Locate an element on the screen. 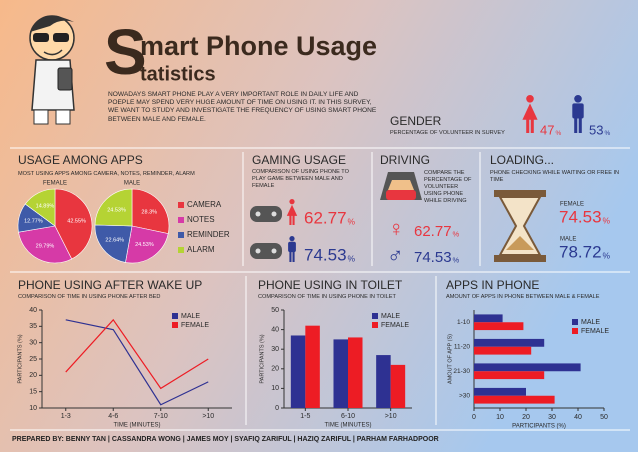 This screenshot has width=638, height=452. loading-female-value: 74.53 is located at coordinates (580, 216).